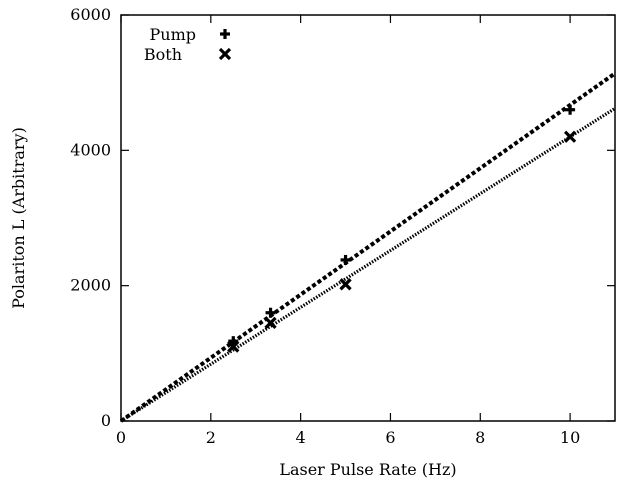 This screenshot has height=485, width=617. Describe the element at coordinates (163, 54) in the screenshot. I see `legend-label-both: Both` at that location.